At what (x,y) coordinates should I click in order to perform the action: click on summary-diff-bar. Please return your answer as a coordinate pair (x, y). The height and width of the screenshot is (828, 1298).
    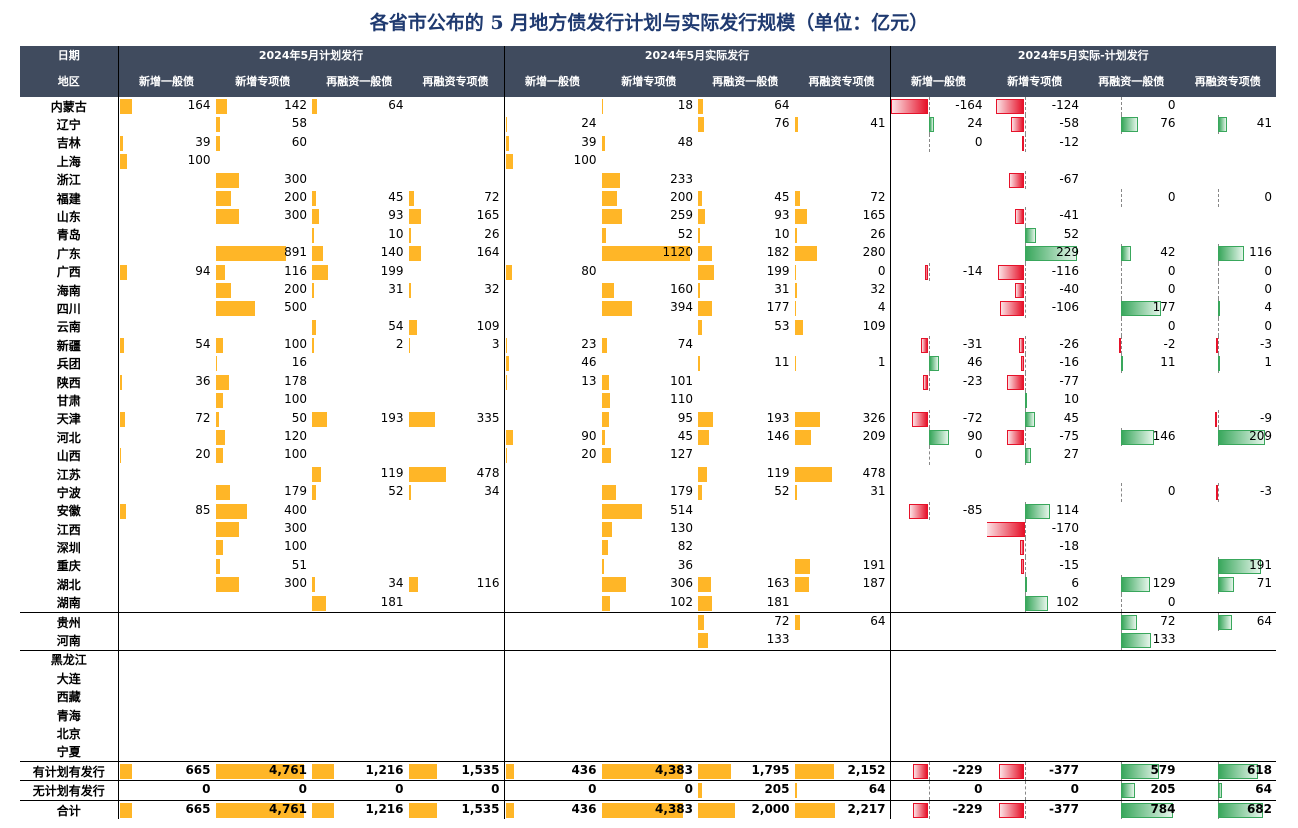
    Looking at the image, I should click on (1240, 810).